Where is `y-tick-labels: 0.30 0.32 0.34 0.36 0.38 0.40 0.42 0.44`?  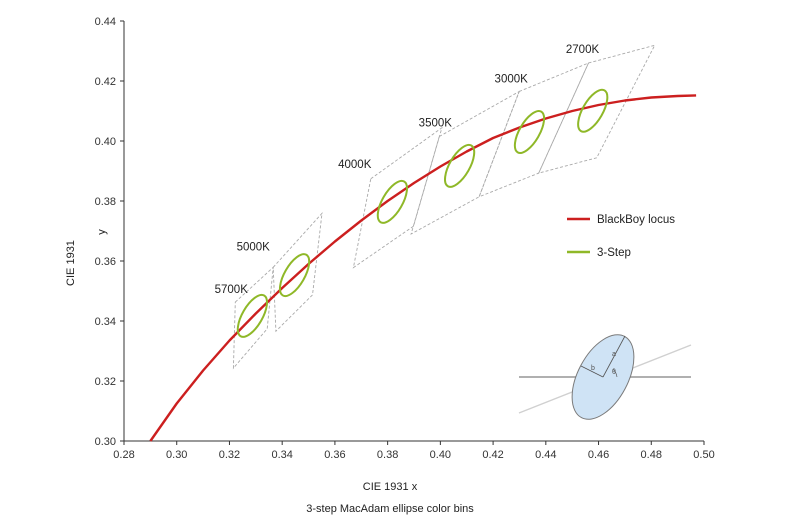 y-tick-labels: 0.30 0.32 0.34 0.36 0.38 0.40 0.42 0.44 is located at coordinates (105, 232).